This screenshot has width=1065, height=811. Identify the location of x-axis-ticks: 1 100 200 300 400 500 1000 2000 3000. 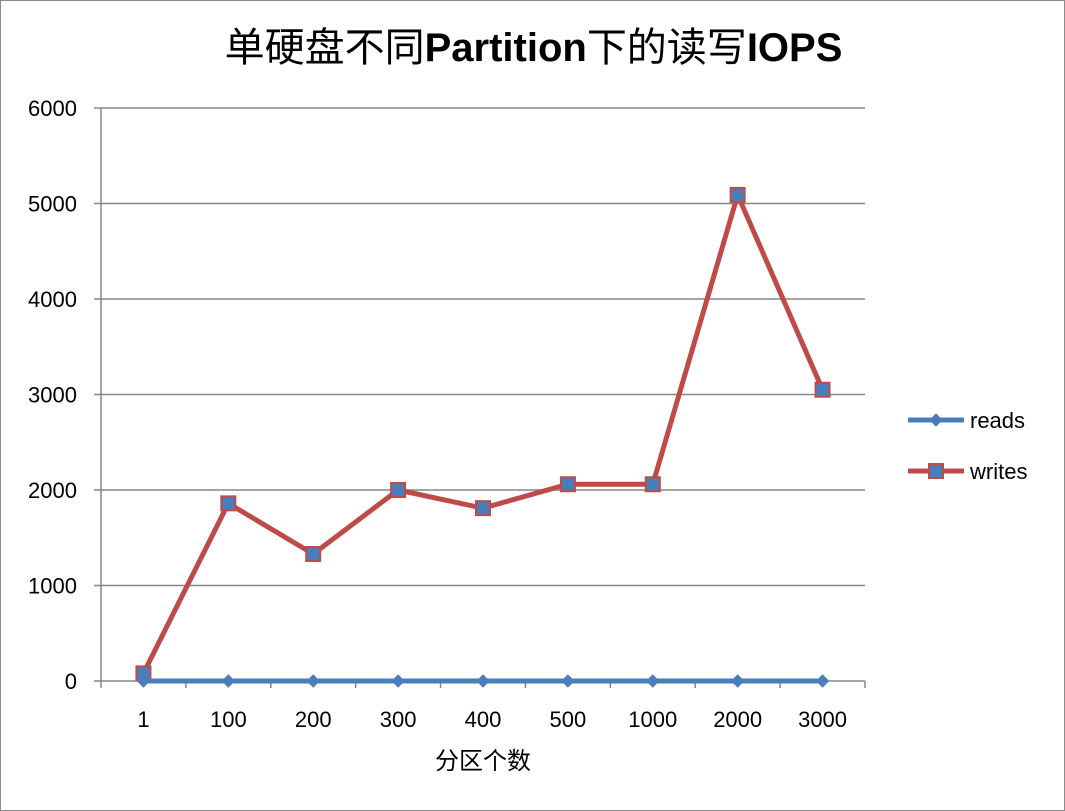
(492, 719).